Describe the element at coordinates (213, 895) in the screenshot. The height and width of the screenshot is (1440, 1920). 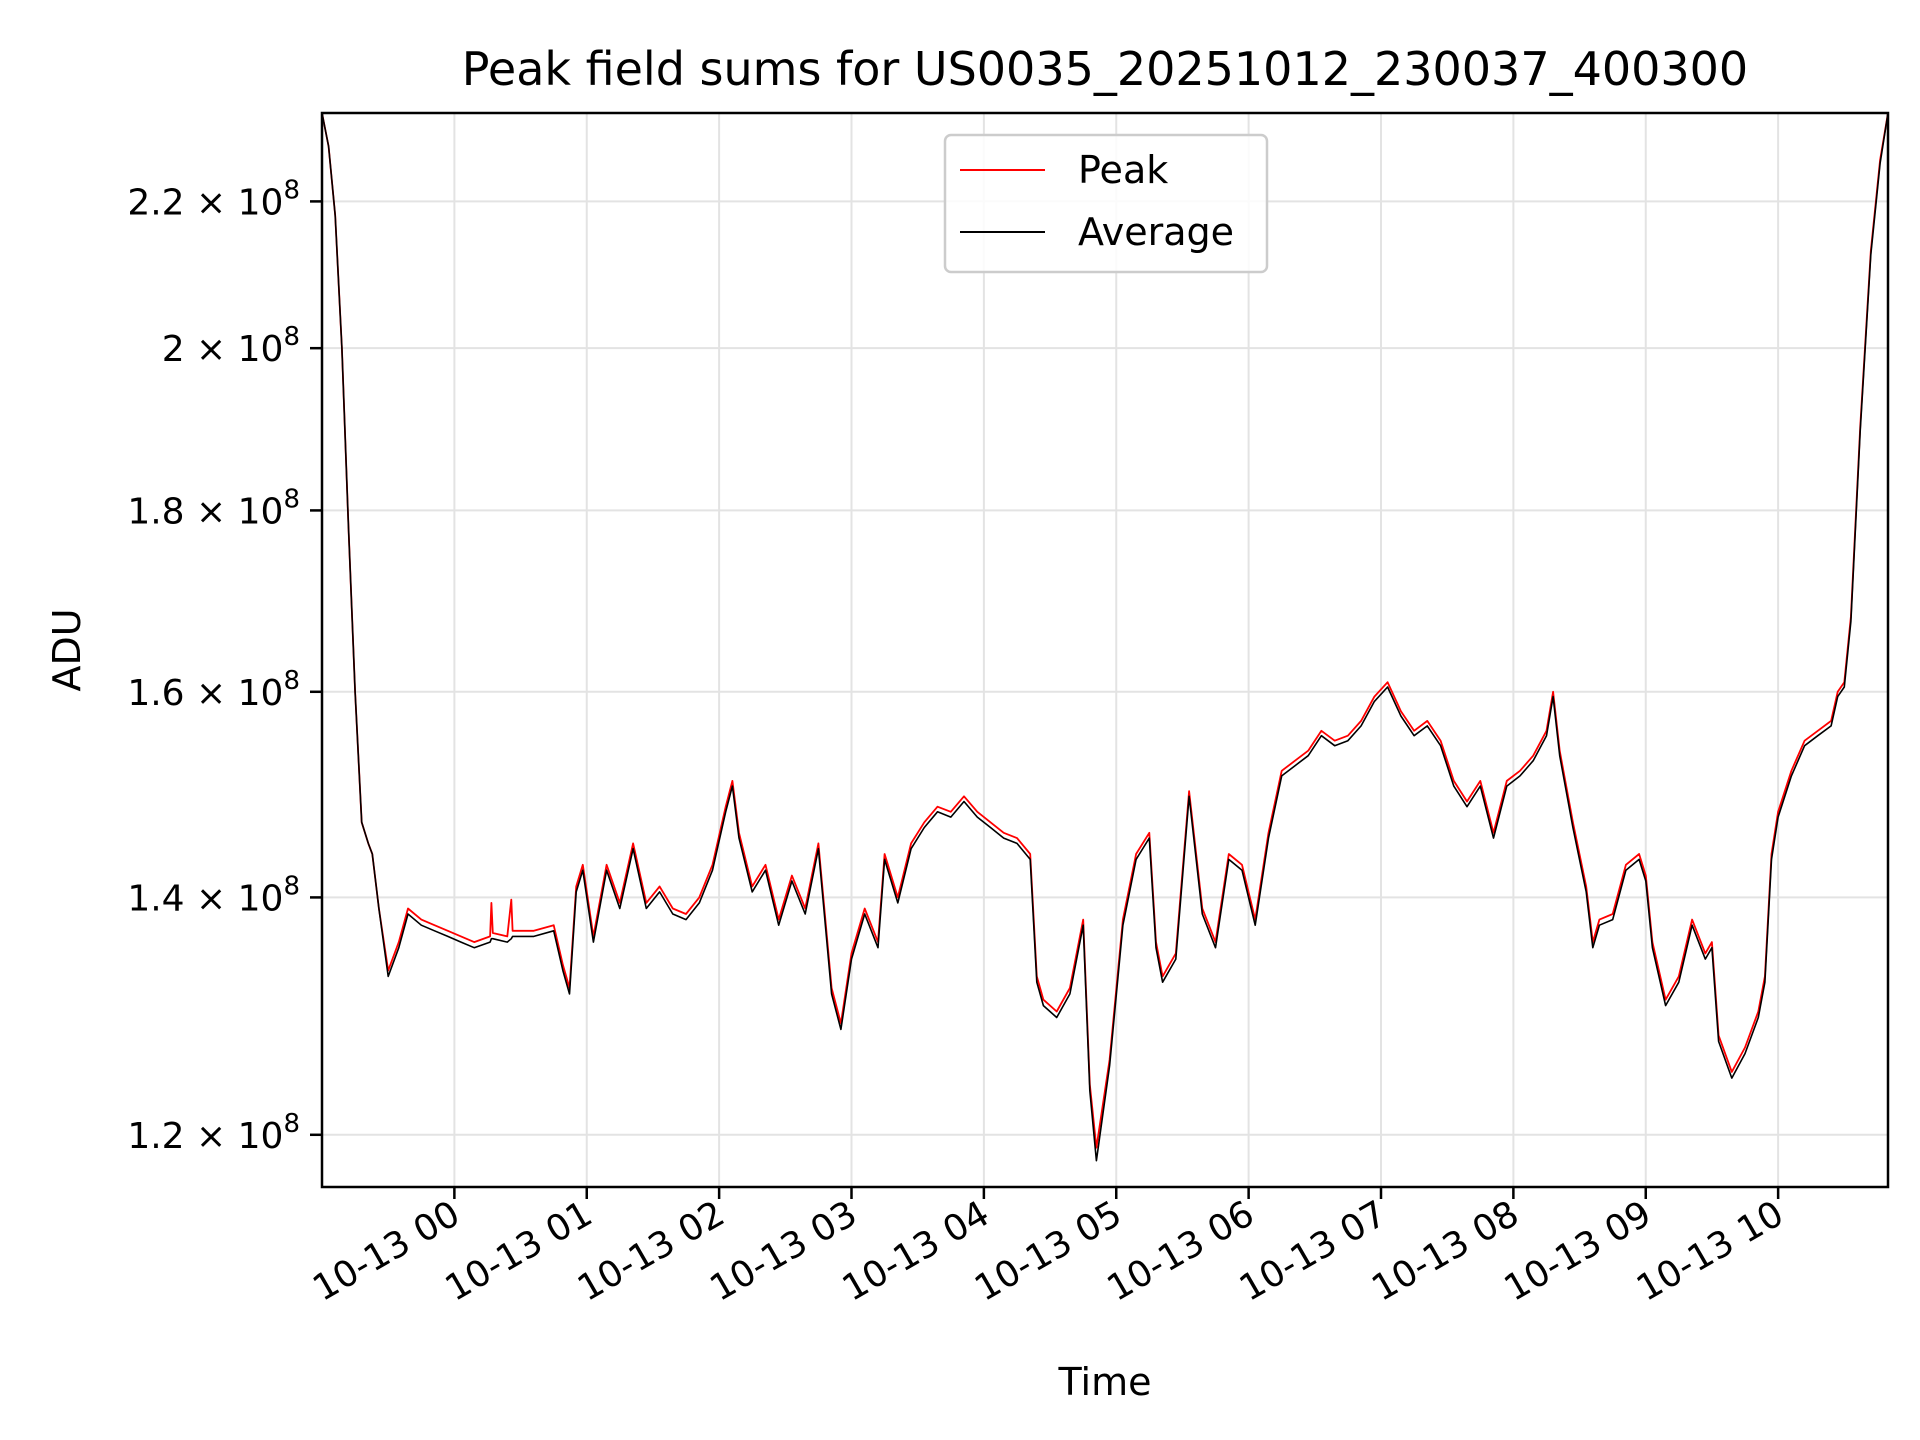
I see `y-tick-label: 1.4 × 108` at that location.